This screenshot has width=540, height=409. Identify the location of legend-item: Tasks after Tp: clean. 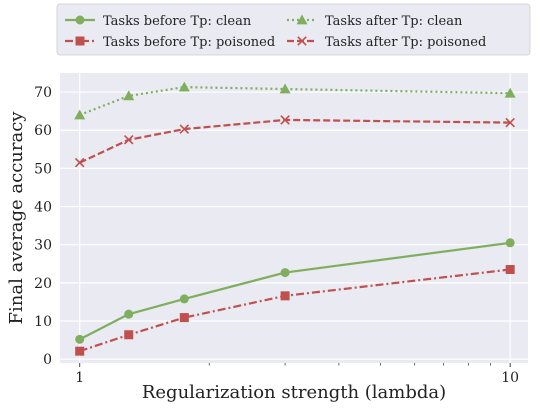
(375, 21).